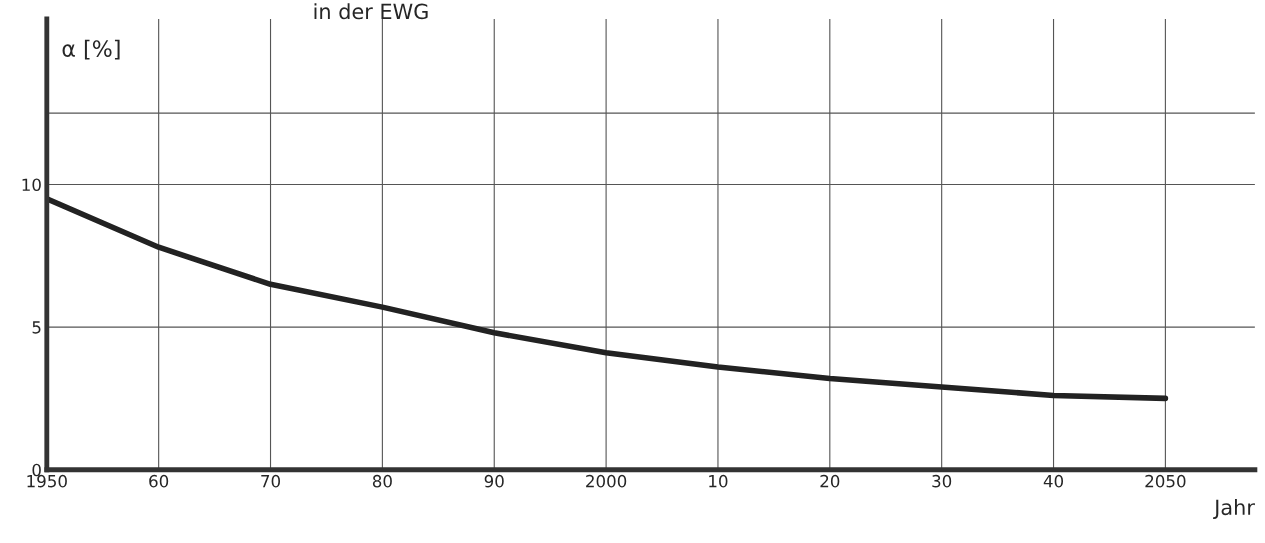  I want to click on x-tick-label: 2050, so click(1165, 481).